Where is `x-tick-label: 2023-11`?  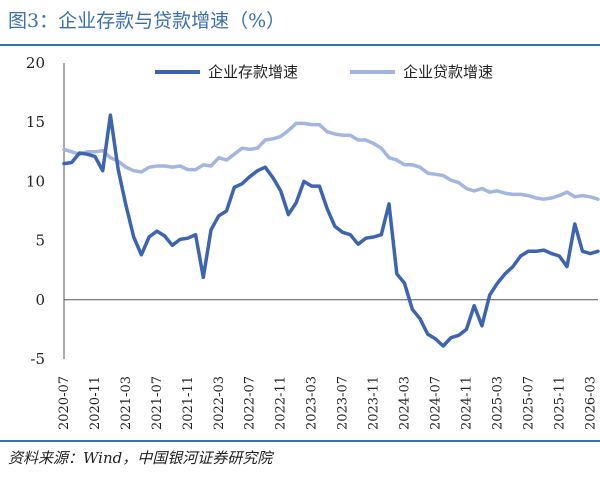
x-tick-label: 2023-11 is located at coordinates (374, 403).